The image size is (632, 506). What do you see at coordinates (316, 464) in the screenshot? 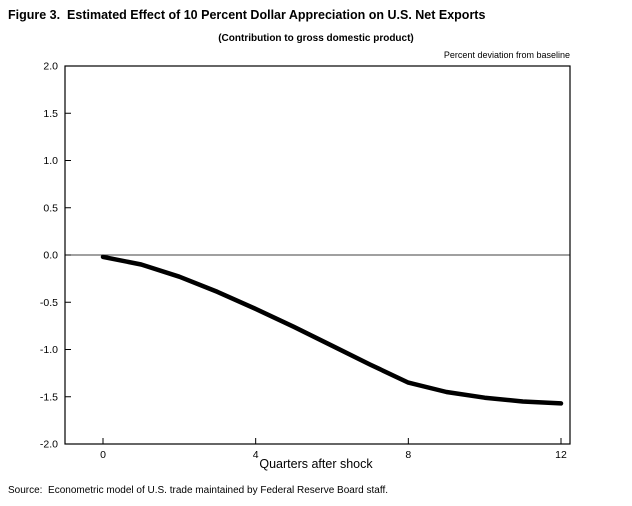
I see `x-axis-label: Quarters after shock` at bounding box center [316, 464].